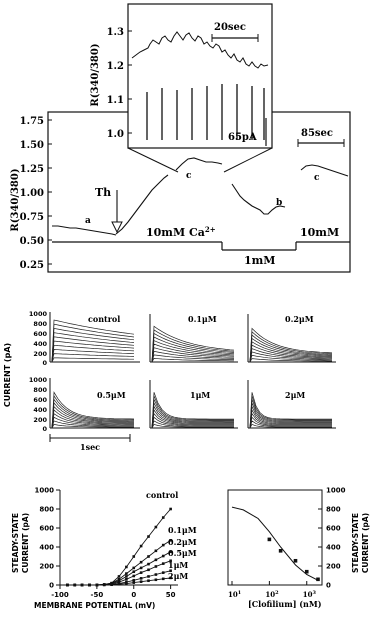 This screenshot has height=622, width=381. I want to click on x-tick-label: 50, so click(171, 595).